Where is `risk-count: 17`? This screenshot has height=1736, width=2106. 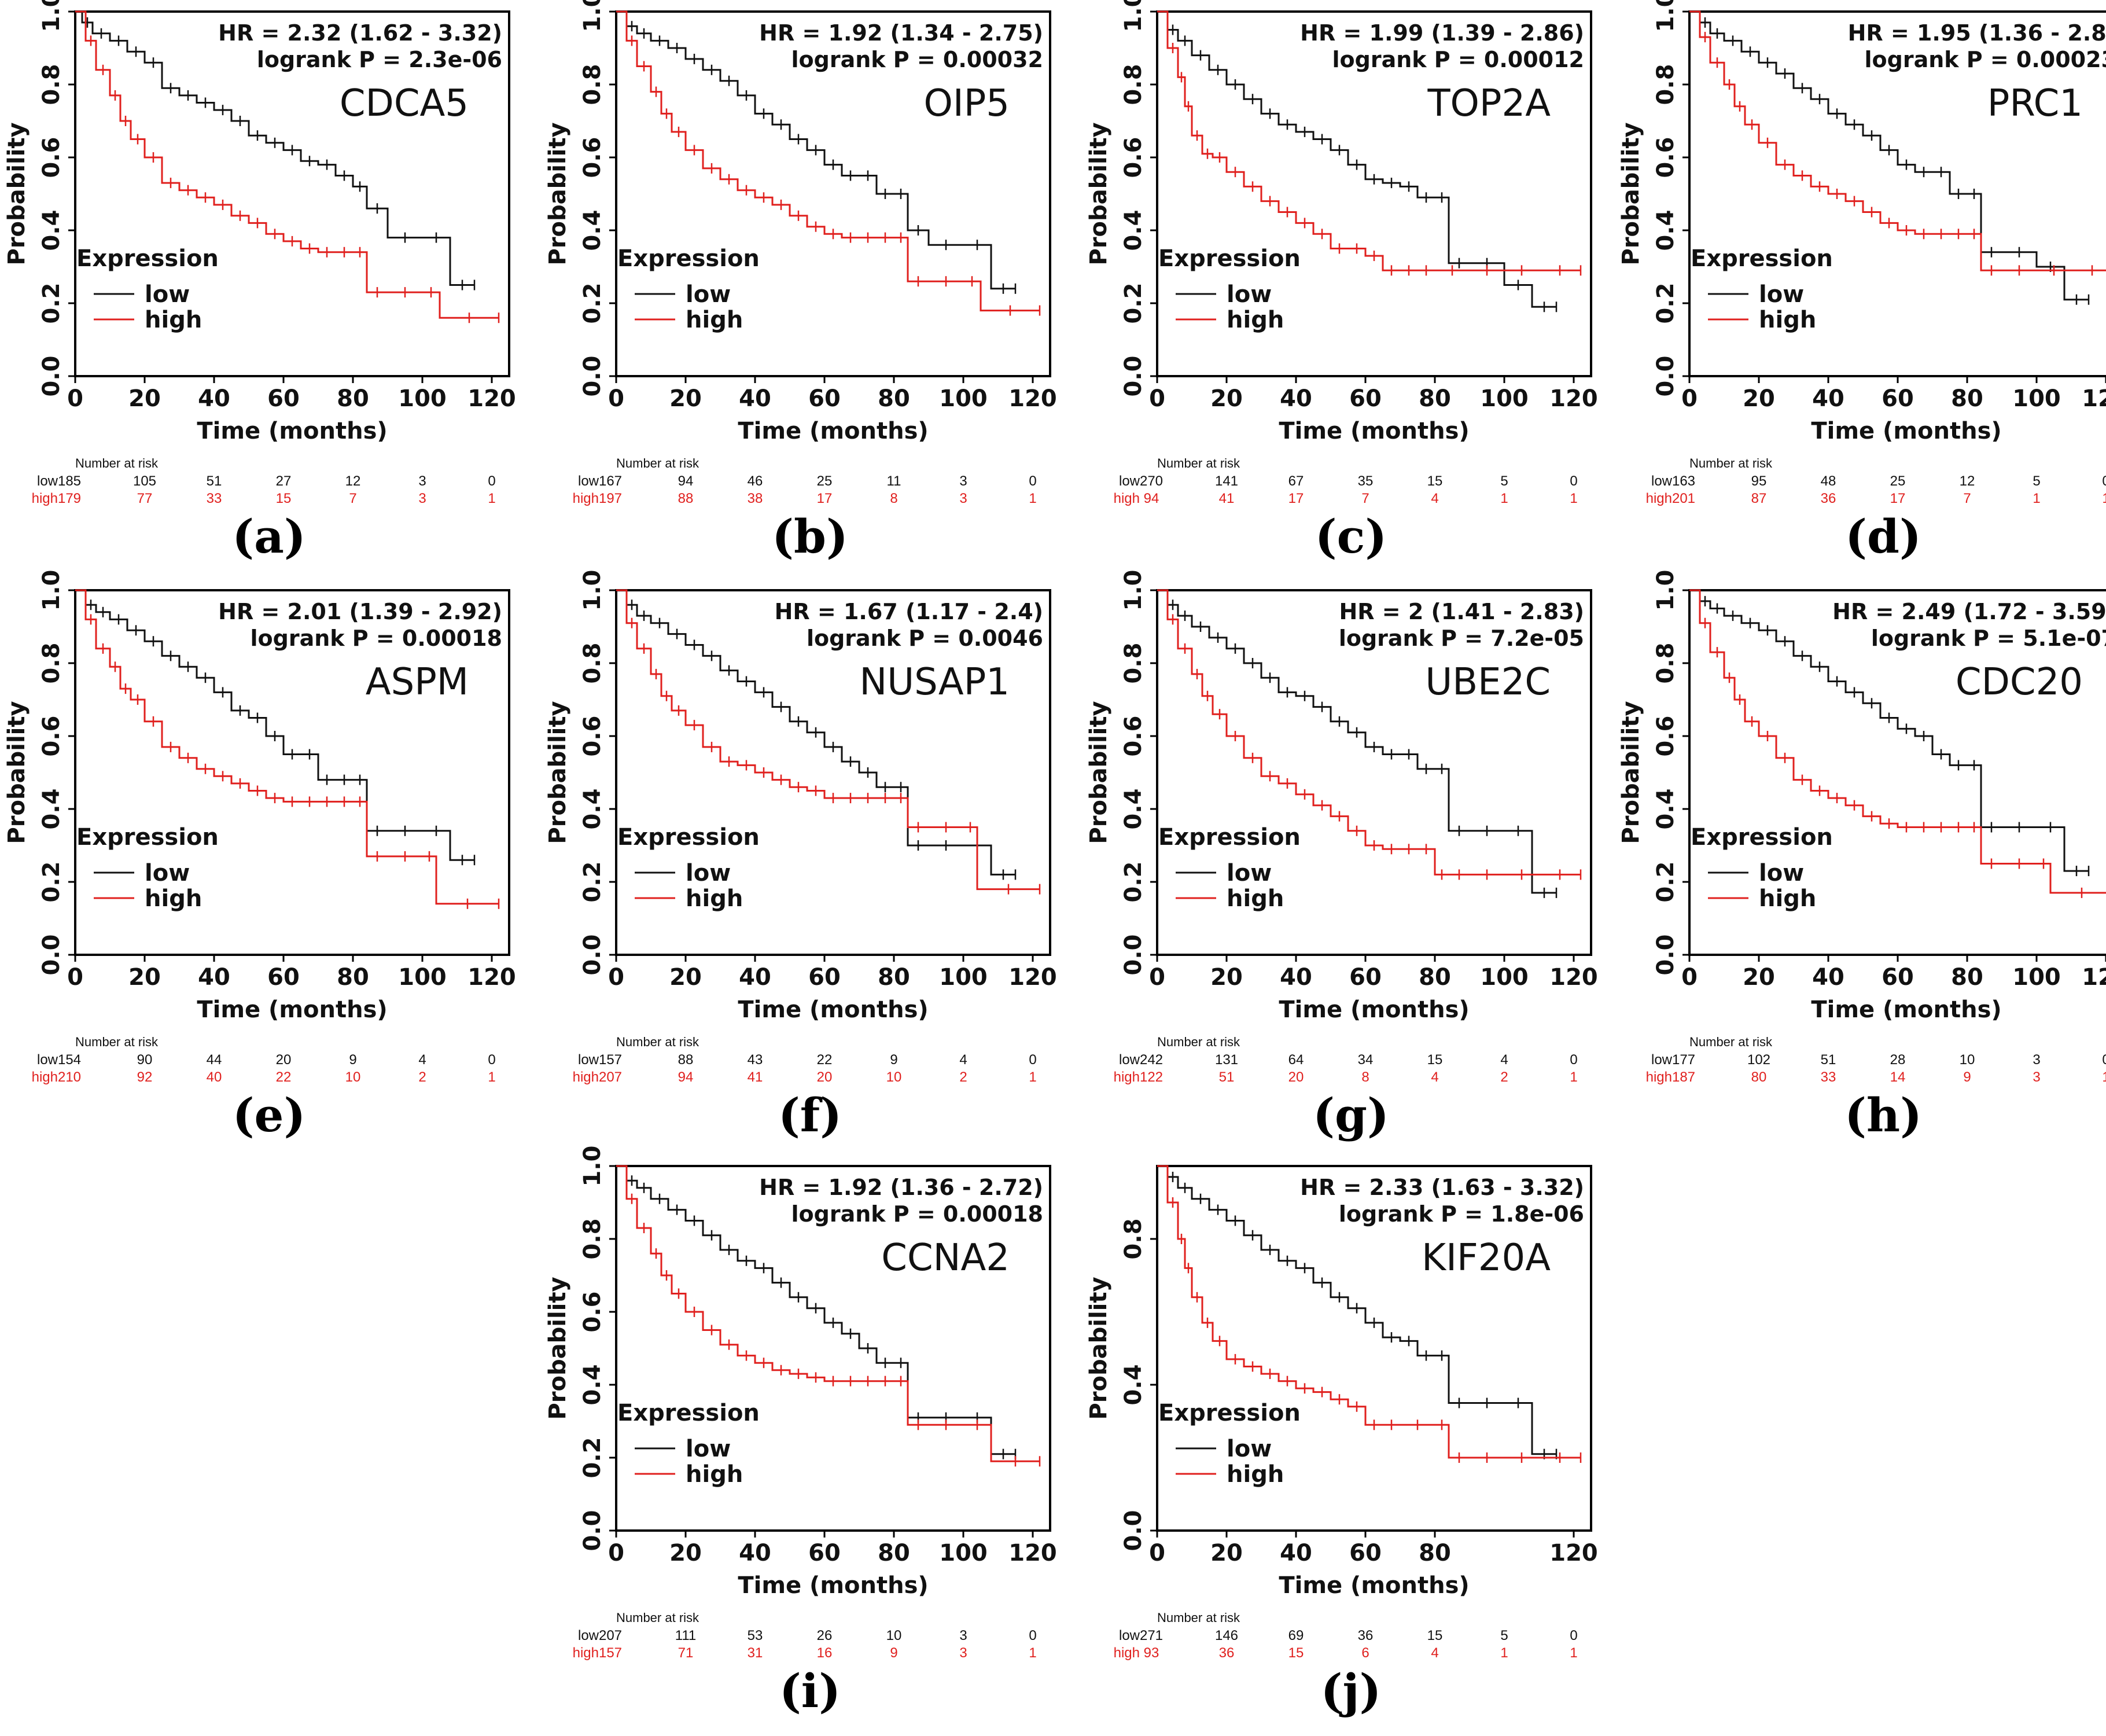 risk-count: 17 is located at coordinates (824, 498).